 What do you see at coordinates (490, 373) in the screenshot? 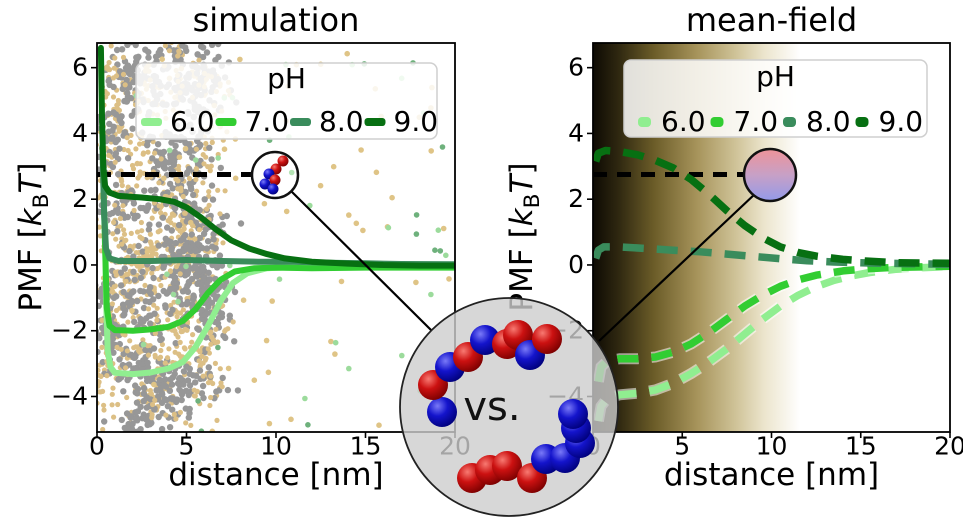
I see `inset-top-bead-chain` at bounding box center [490, 373].